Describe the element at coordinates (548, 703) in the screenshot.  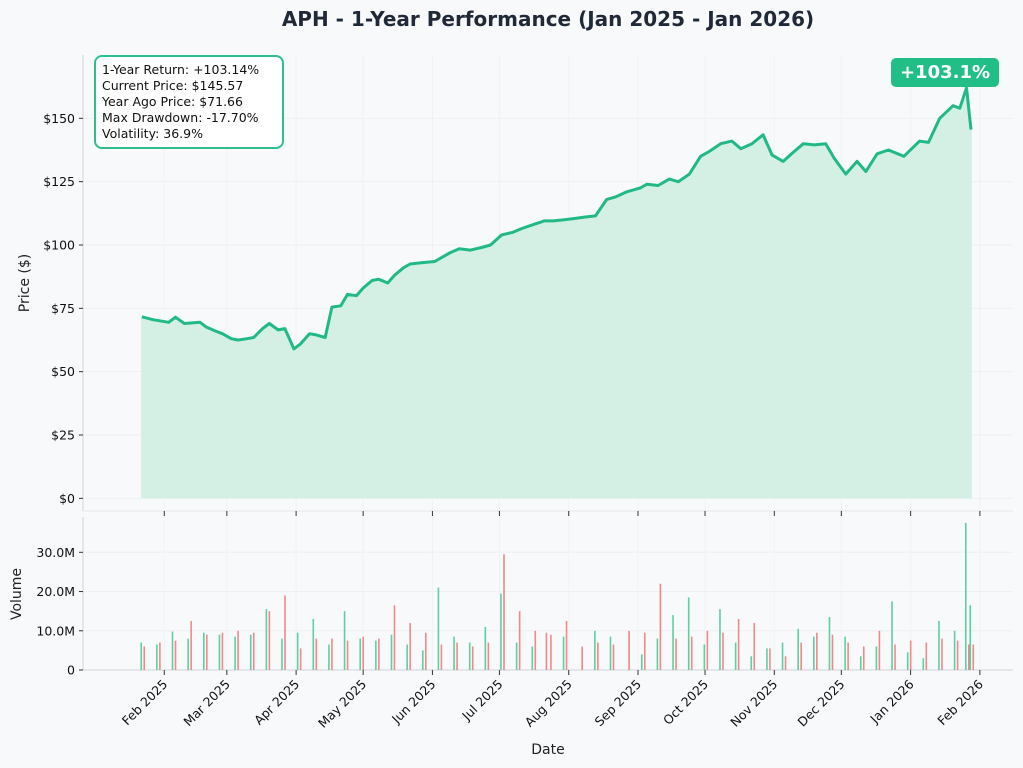
I see `x-tick-label: Aug 2025` at that location.